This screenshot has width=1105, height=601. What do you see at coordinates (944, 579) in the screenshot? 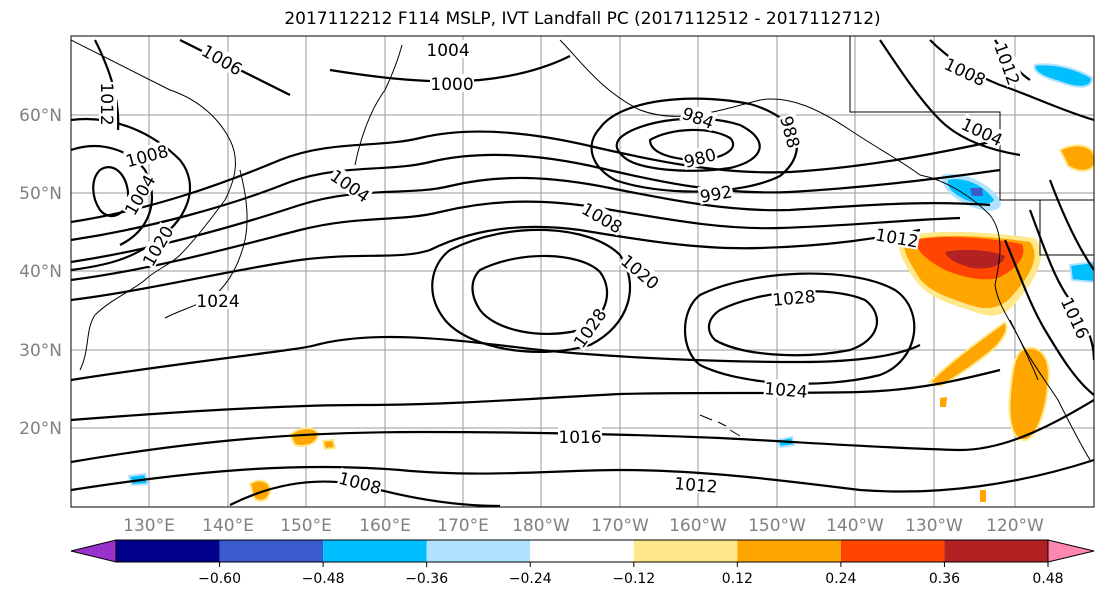
I see `colorbar-tick-label: 0.36` at bounding box center [944, 579].